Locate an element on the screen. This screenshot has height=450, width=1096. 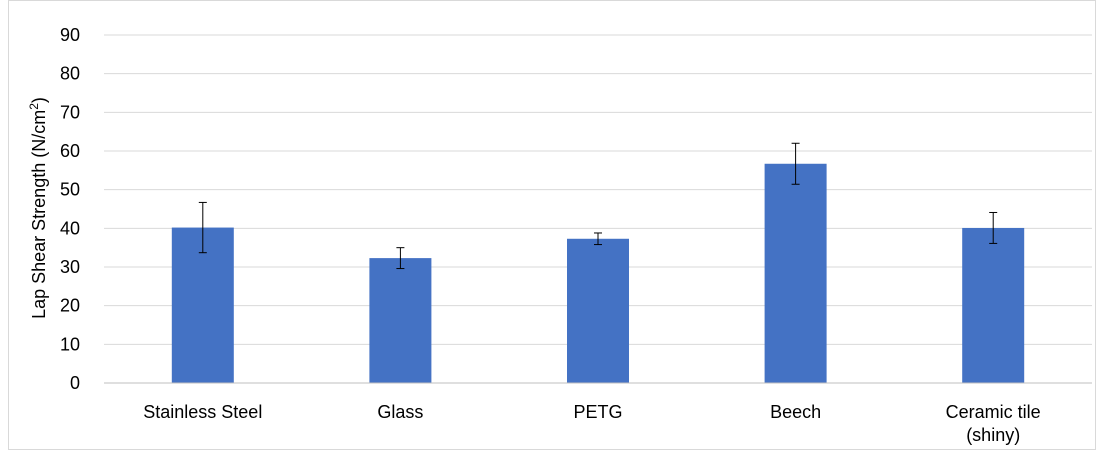
x-tick-label-line: (shiny) is located at coordinates (993, 435).